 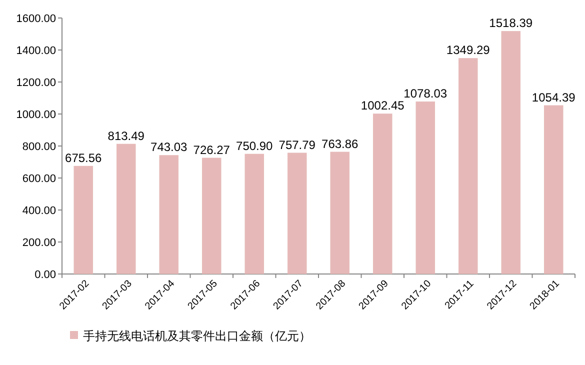 What do you see at coordinates (39, 211) in the screenshot?
I see `y-tick-label: 400.00` at bounding box center [39, 211].